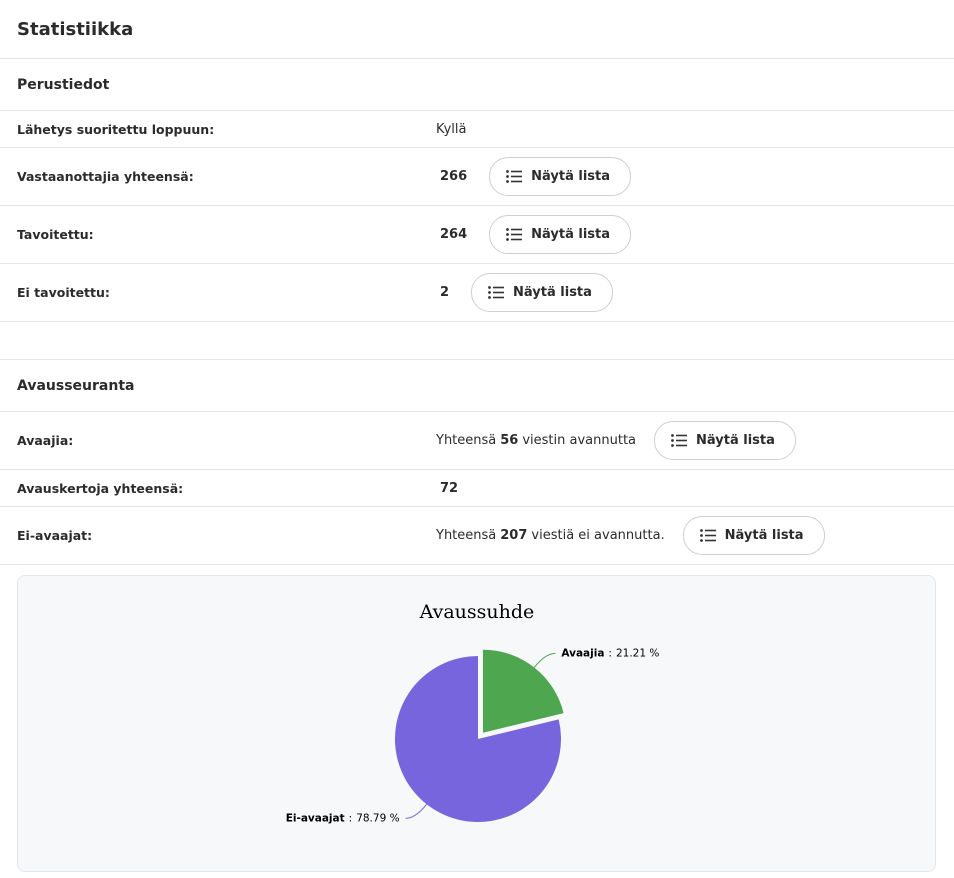 This screenshot has height=878, width=954. I want to click on value: Kyllä, so click(451, 129).